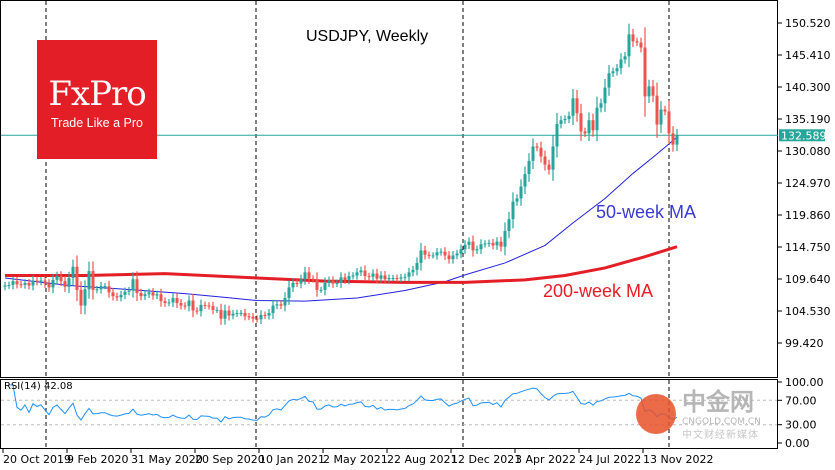  I want to click on rsi-y-tick-label: 100.00, so click(804, 382).